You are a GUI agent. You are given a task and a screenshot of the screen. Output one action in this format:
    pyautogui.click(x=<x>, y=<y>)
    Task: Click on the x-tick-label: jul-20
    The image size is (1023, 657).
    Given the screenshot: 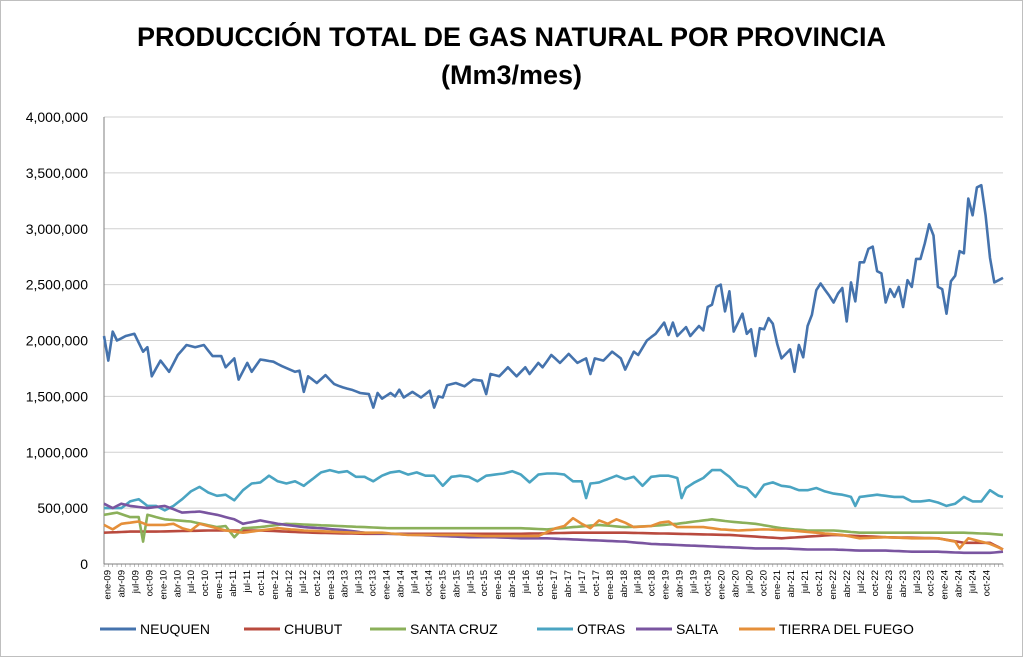 What is the action you would take?
    pyautogui.click(x=749, y=582)
    